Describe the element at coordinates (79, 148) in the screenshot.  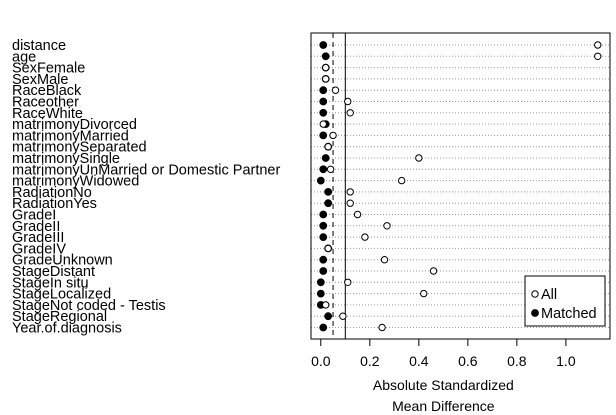
I see `covariate-label: matrimonySeparated` at that location.